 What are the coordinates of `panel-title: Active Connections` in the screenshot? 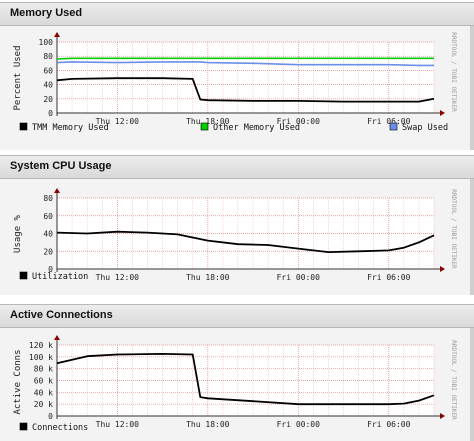 It's located at (61, 315).